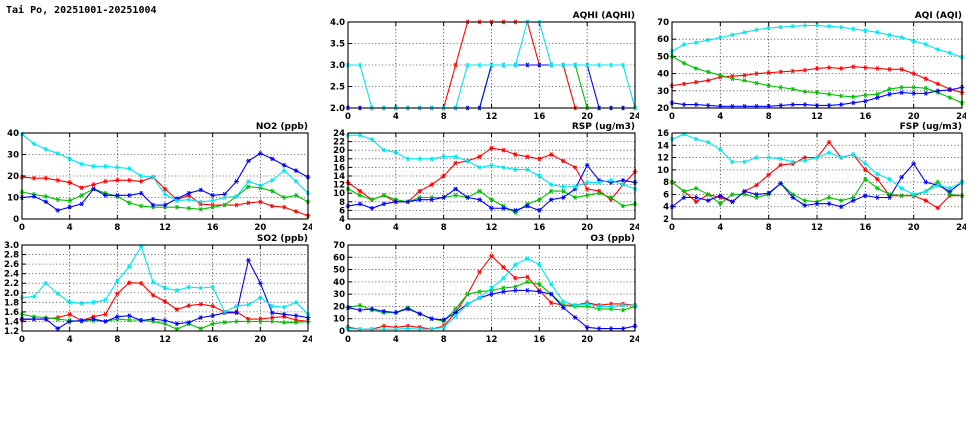 The width and height of the screenshot is (975, 447). I want to click on y-tick-label: 0, so click(16, 220).